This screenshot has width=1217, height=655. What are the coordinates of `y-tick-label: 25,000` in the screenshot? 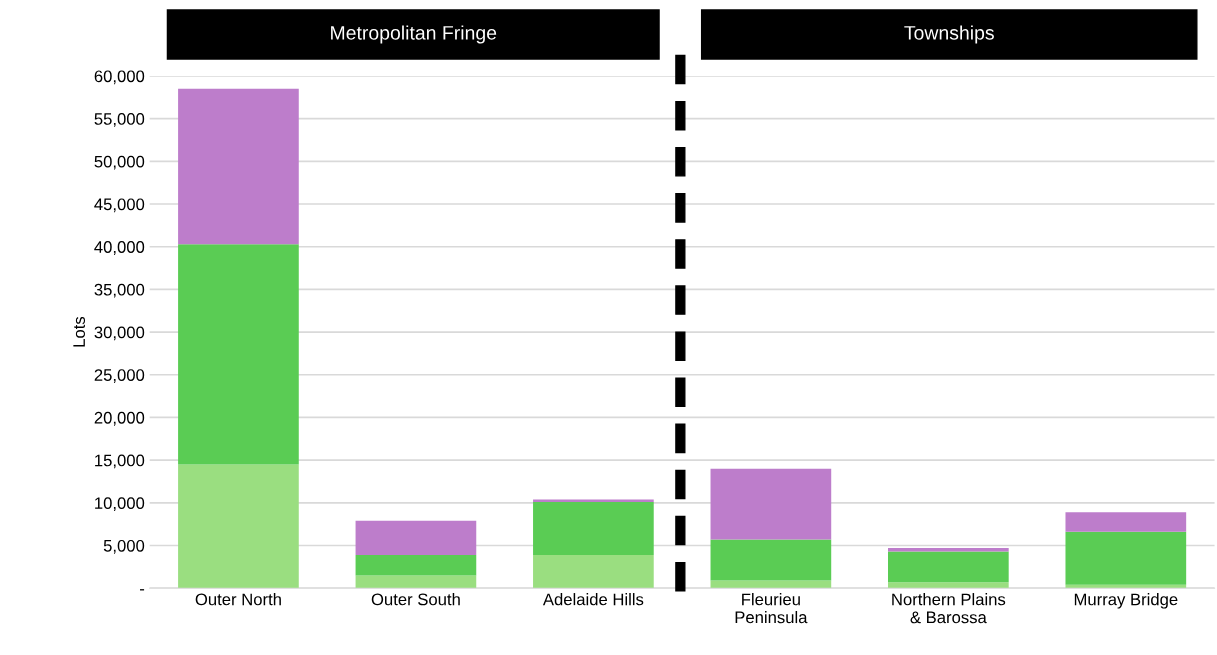 It's located at (119, 376).